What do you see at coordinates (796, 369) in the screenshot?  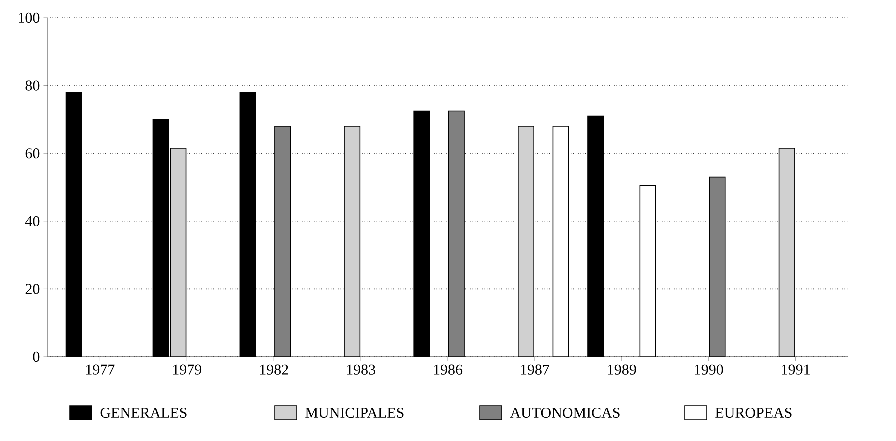 I see `x-tick-label: 1991` at bounding box center [796, 369].